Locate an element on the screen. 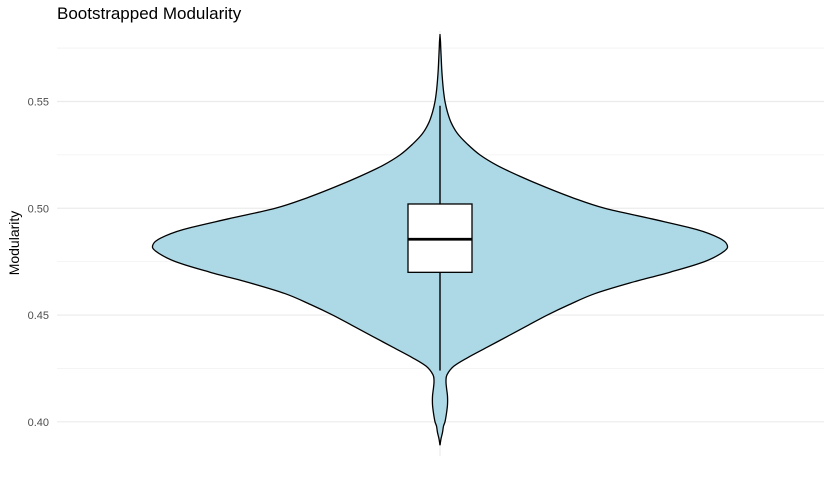  y-tick-label: 0.55 is located at coordinates (38, 102).